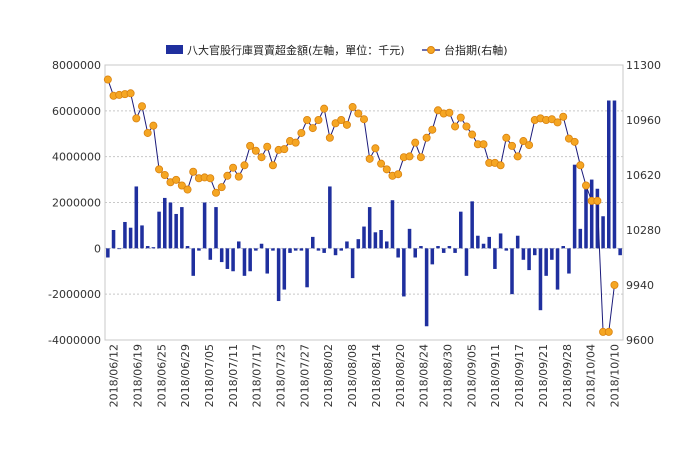  I want to click on x-tick-label: 2018/07/11, so click(233, 375).